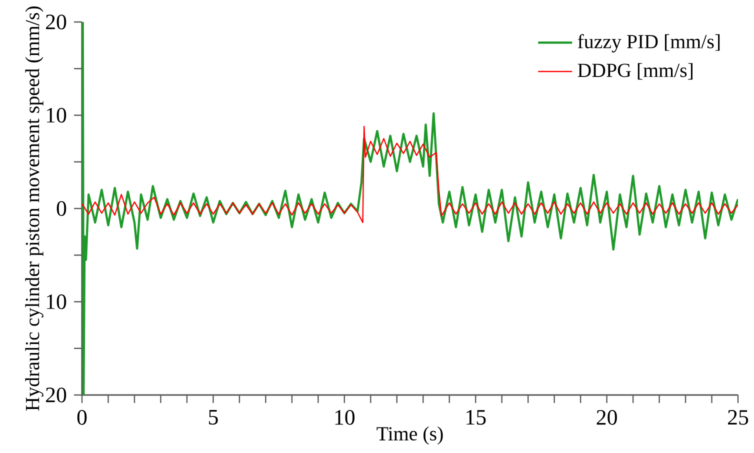 Image resolution: width=754 pixels, height=453 pixels. What do you see at coordinates (649, 43) in the screenshot?
I see `legend-label: fuzzy PID [mm/s]` at bounding box center [649, 43].